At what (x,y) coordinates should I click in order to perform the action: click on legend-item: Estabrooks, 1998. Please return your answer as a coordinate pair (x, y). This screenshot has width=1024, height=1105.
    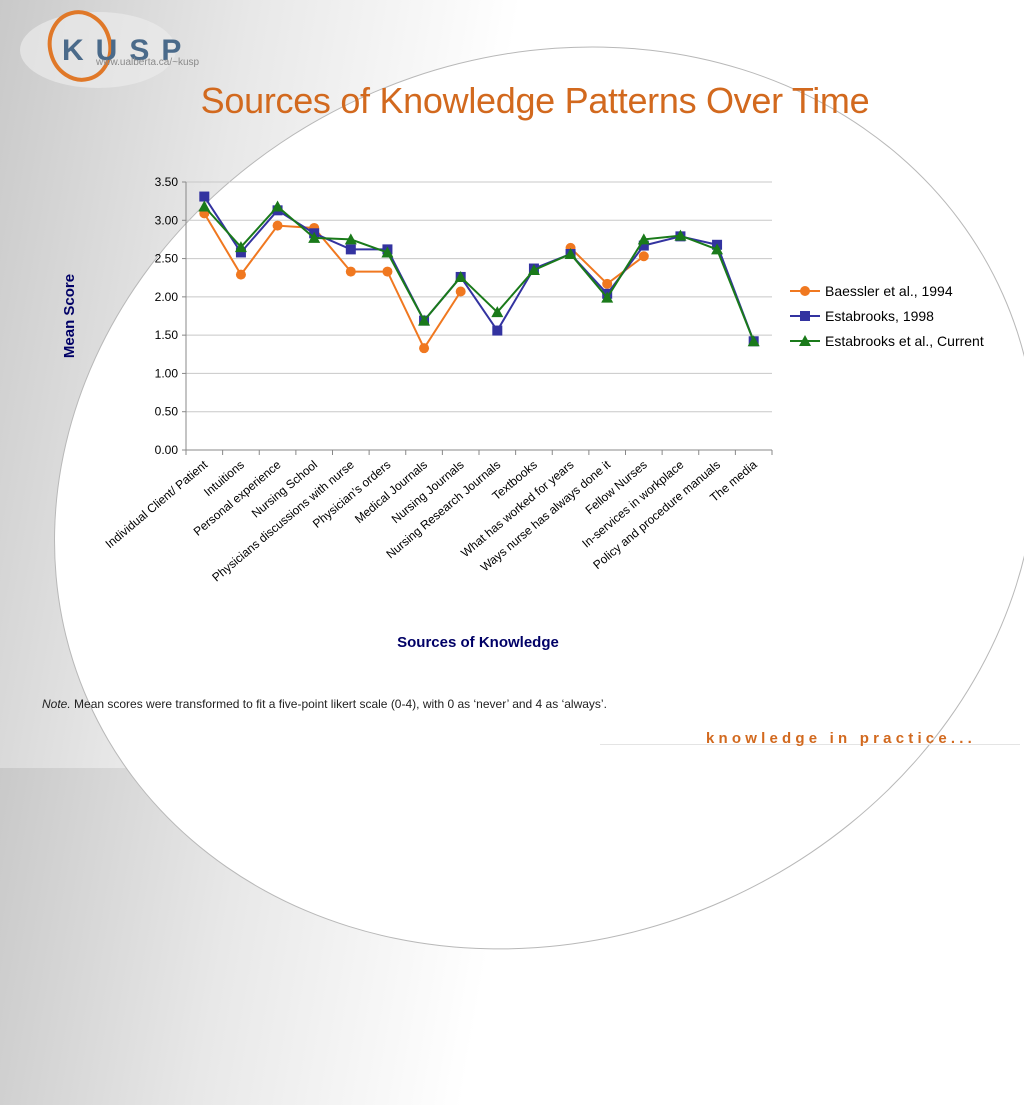
    Looking at the image, I should click on (862, 316).